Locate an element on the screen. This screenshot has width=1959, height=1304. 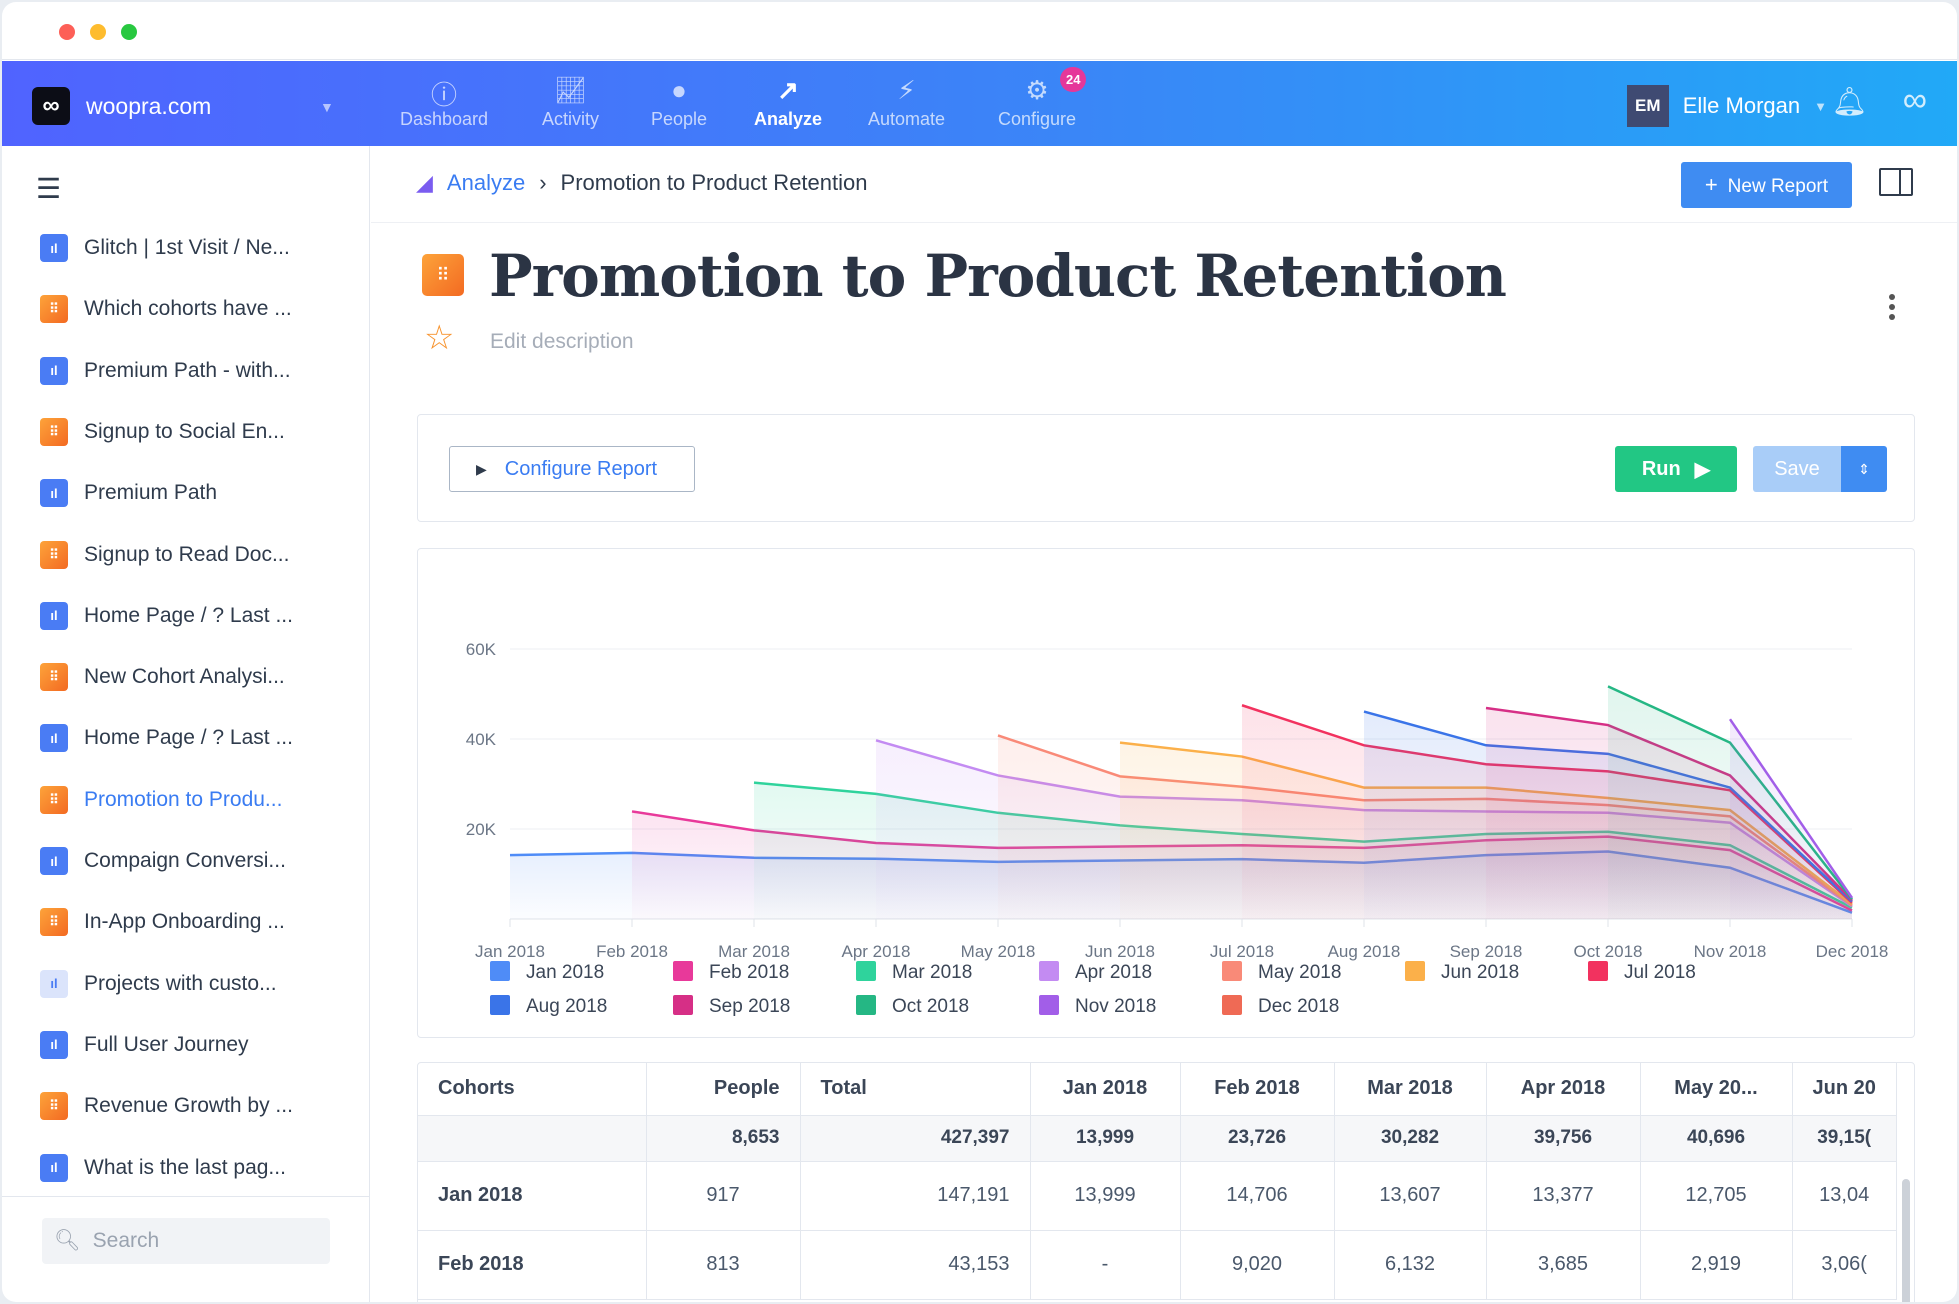
column-header: Total is located at coordinates (915, 1089).